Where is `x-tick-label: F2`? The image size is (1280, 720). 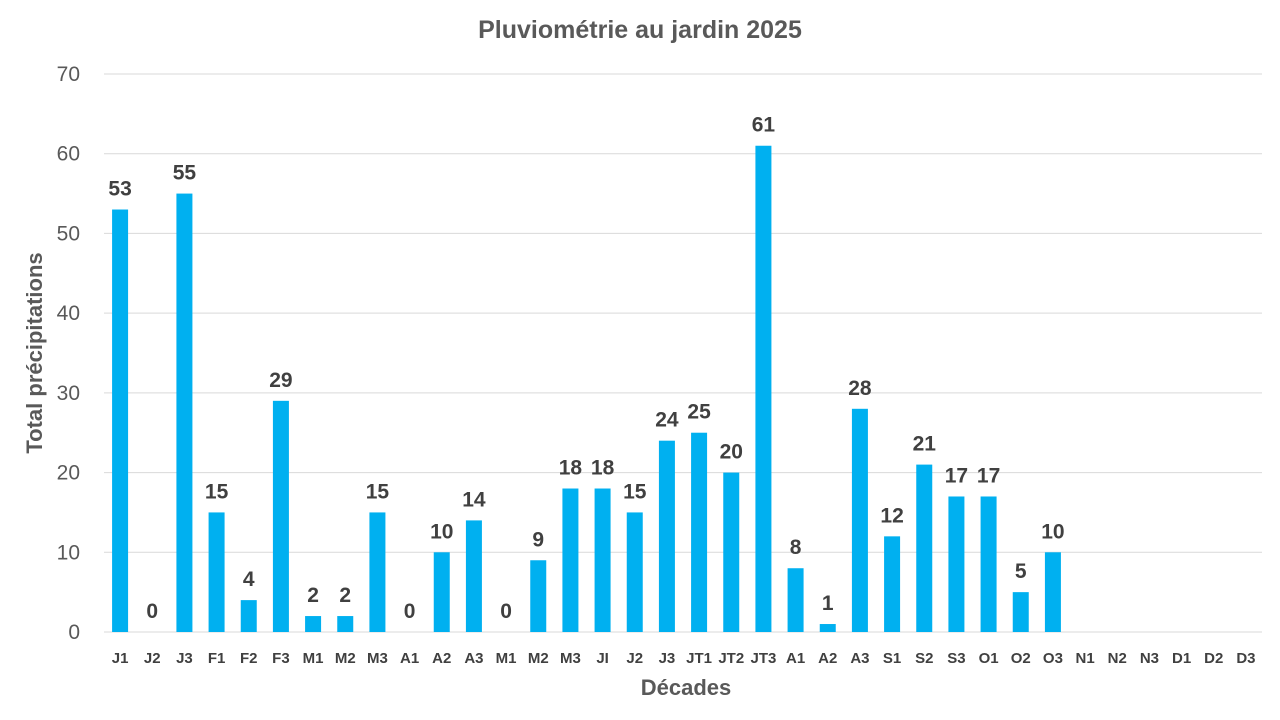
x-tick-label: F2 is located at coordinates (249, 658).